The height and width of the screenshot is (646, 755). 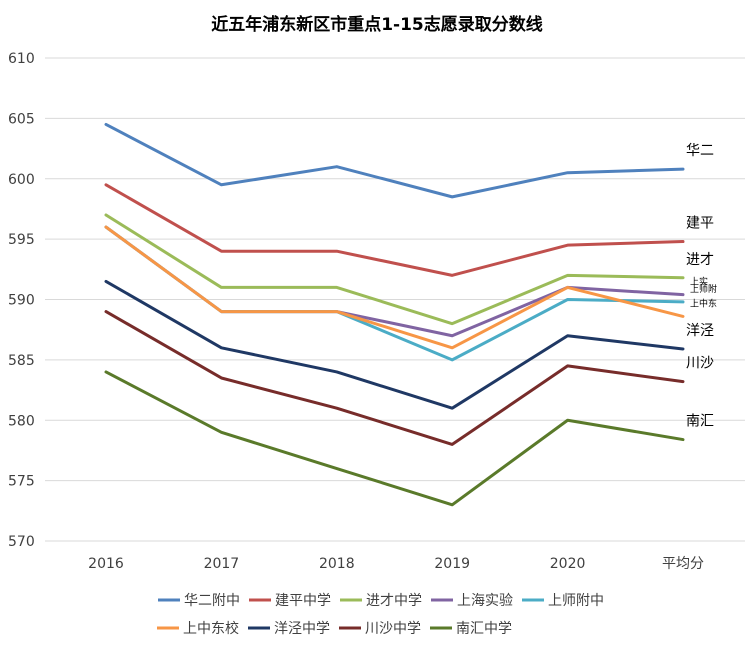 I want to click on chart-title: 近五年浦东新区市重点1-15志愿录取分数线, so click(x=377, y=24).